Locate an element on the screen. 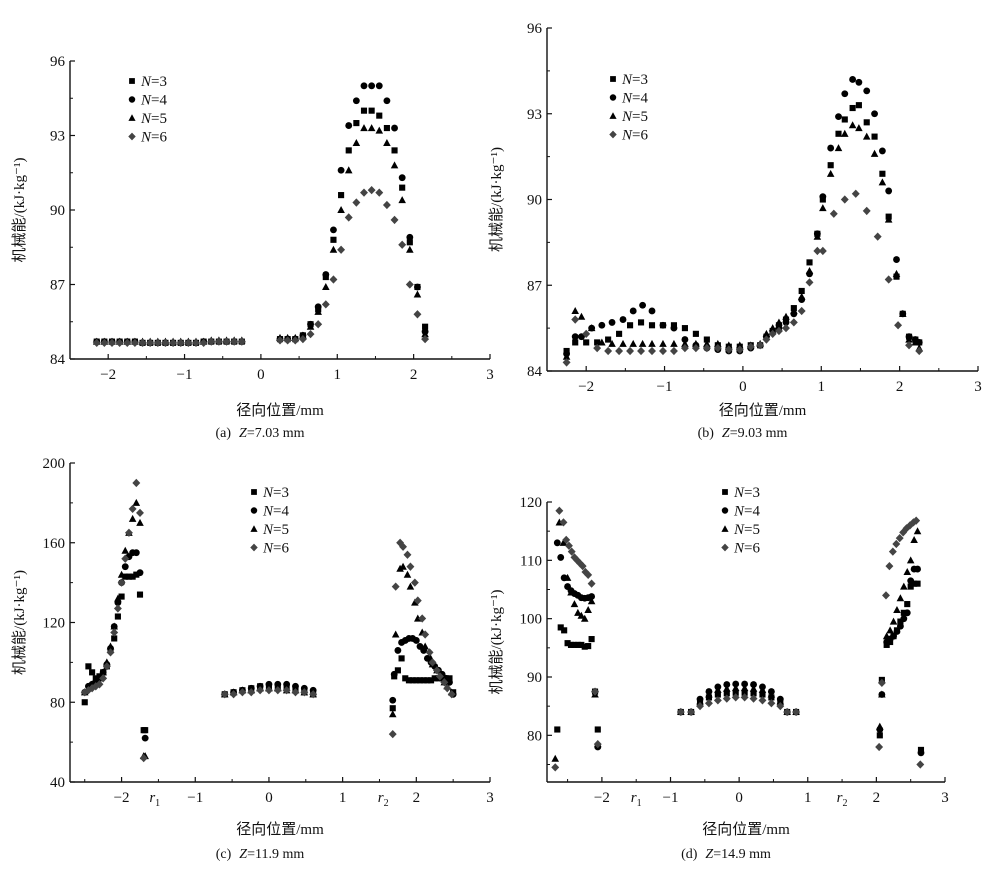 The width and height of the screenshot is (1000, 872). series-N=3 is located at coordinates (743, 228).